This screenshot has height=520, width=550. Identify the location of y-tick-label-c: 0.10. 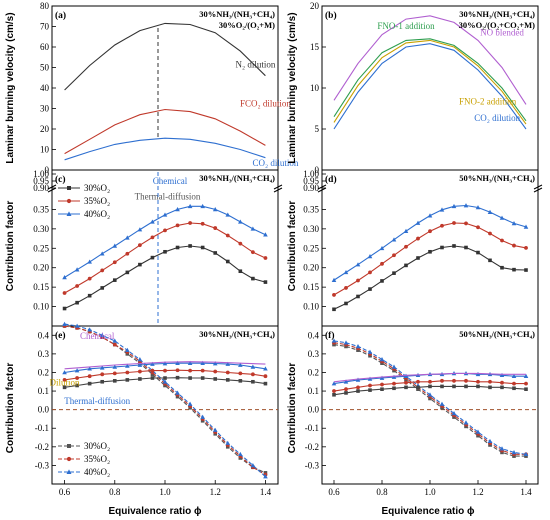
(41, 307).